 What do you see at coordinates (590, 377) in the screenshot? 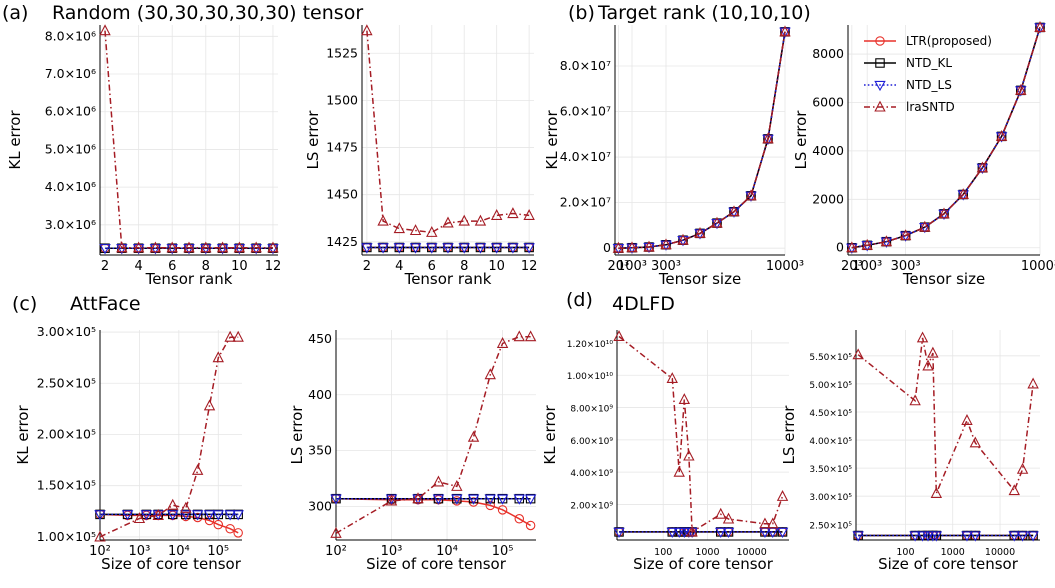
I see `y-tick-label: 1.00×10¹⁰` at bounding box center [590, 377].